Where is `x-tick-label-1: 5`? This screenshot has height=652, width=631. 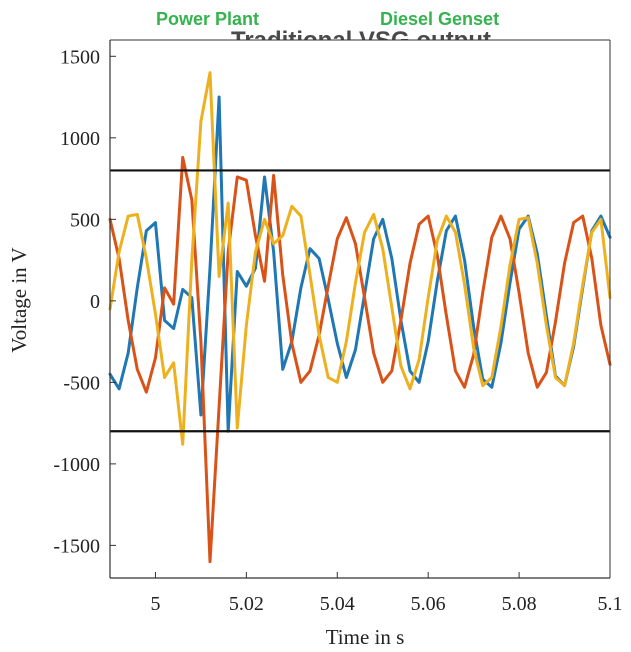 x-tick-label-1: 5 is located at coordinates (155, 604).